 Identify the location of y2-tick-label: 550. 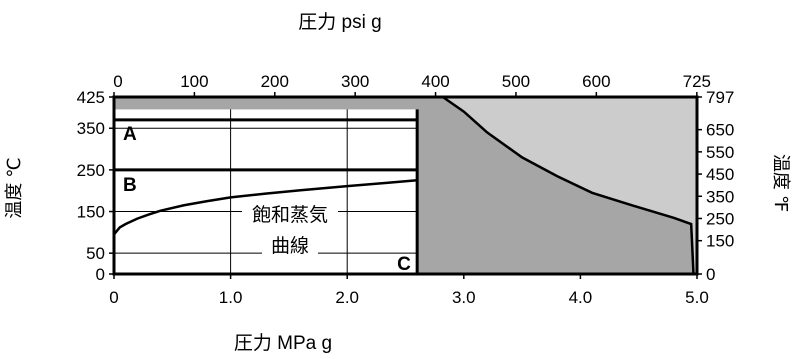
(720, 152).